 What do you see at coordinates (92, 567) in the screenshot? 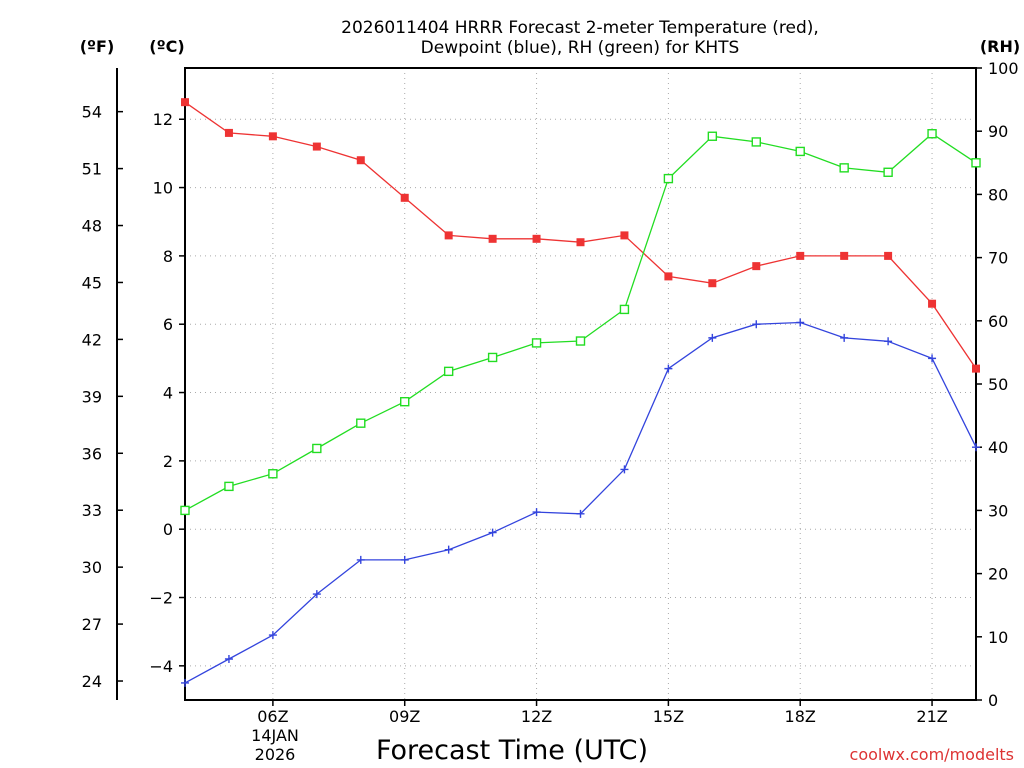
I see `fahrenheit-tick-label: 30` at bounding box center [92, 567].